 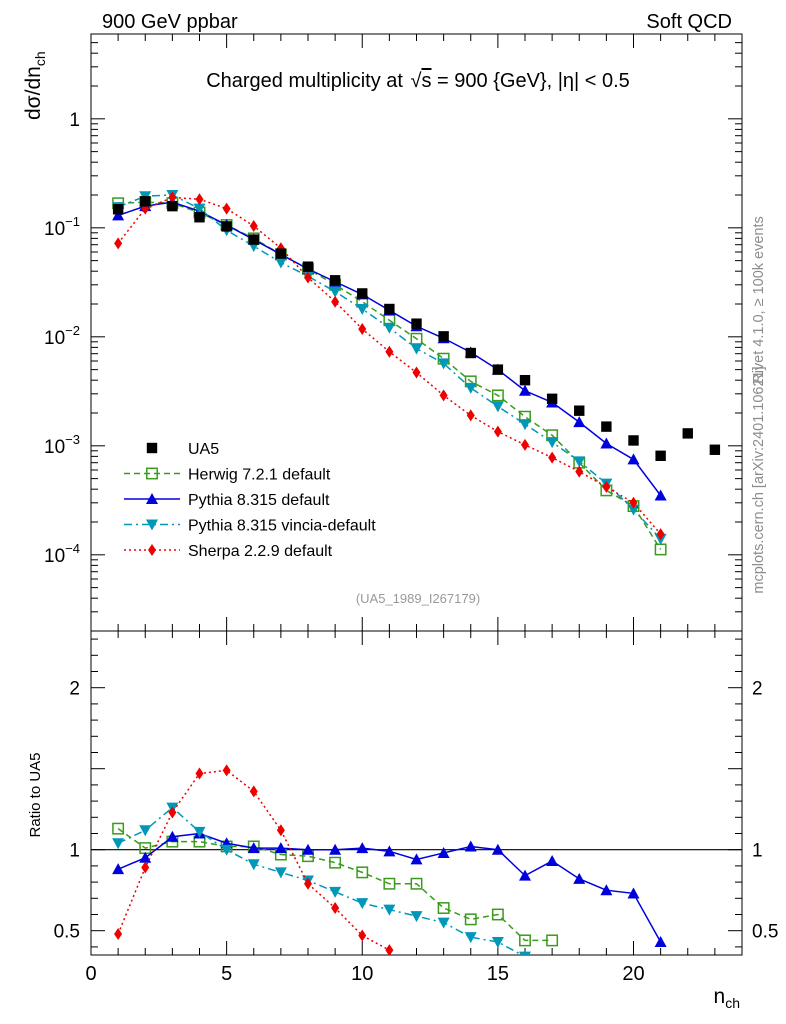 I want to click on ratio-y-tick-label-right: 1, so click(x=757, y=851).